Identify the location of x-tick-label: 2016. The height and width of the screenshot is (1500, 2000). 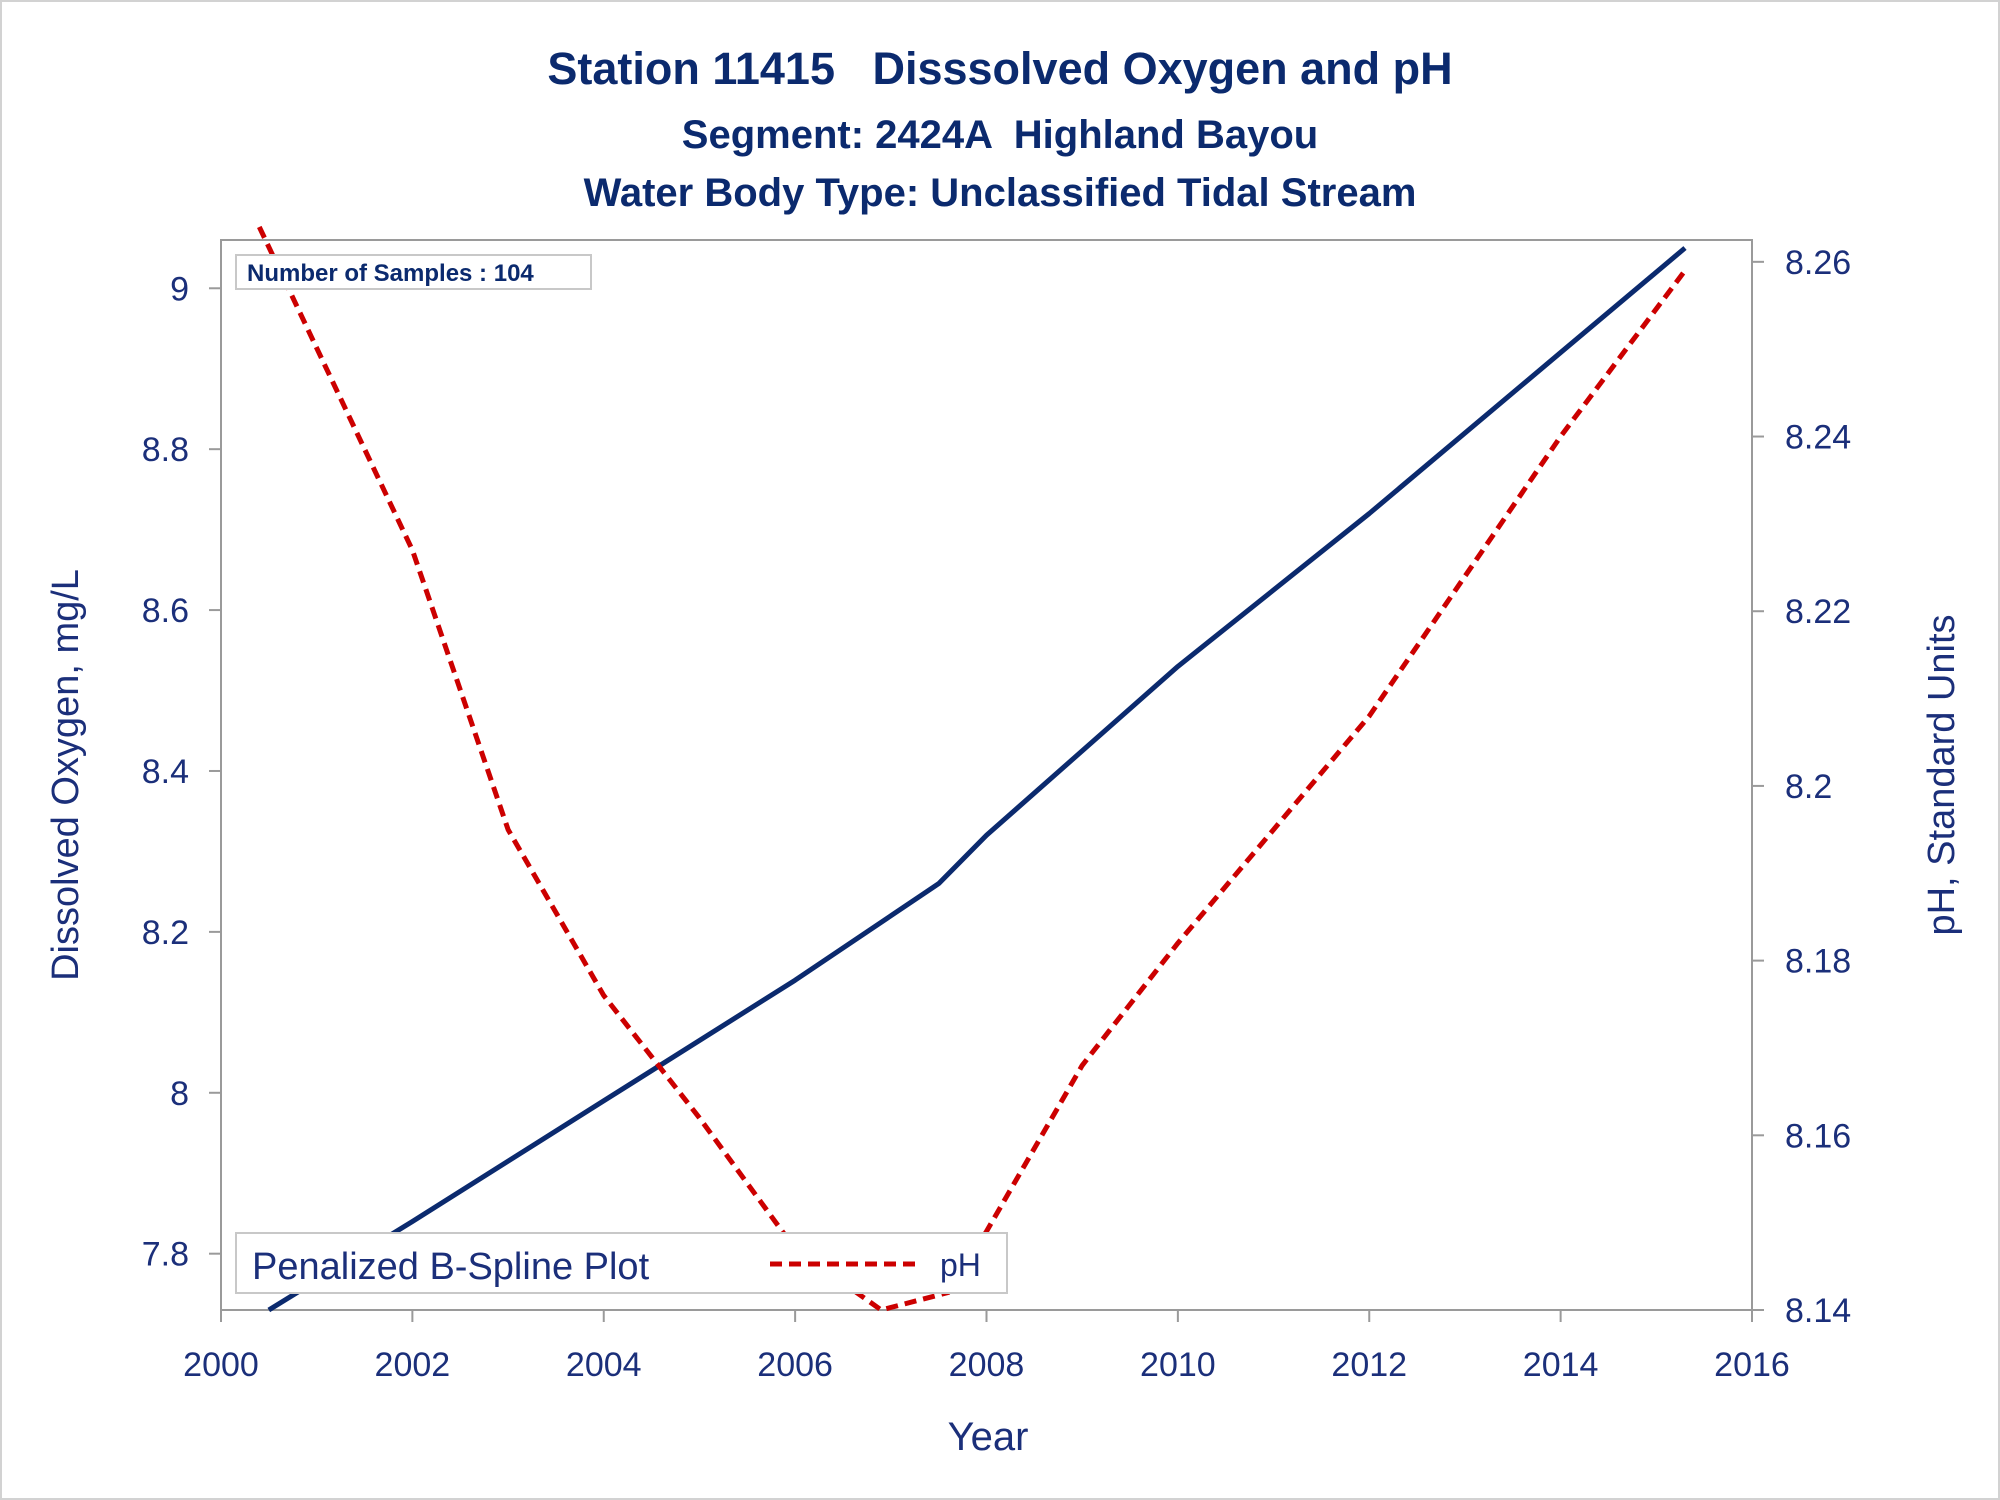
(1752, 1365).